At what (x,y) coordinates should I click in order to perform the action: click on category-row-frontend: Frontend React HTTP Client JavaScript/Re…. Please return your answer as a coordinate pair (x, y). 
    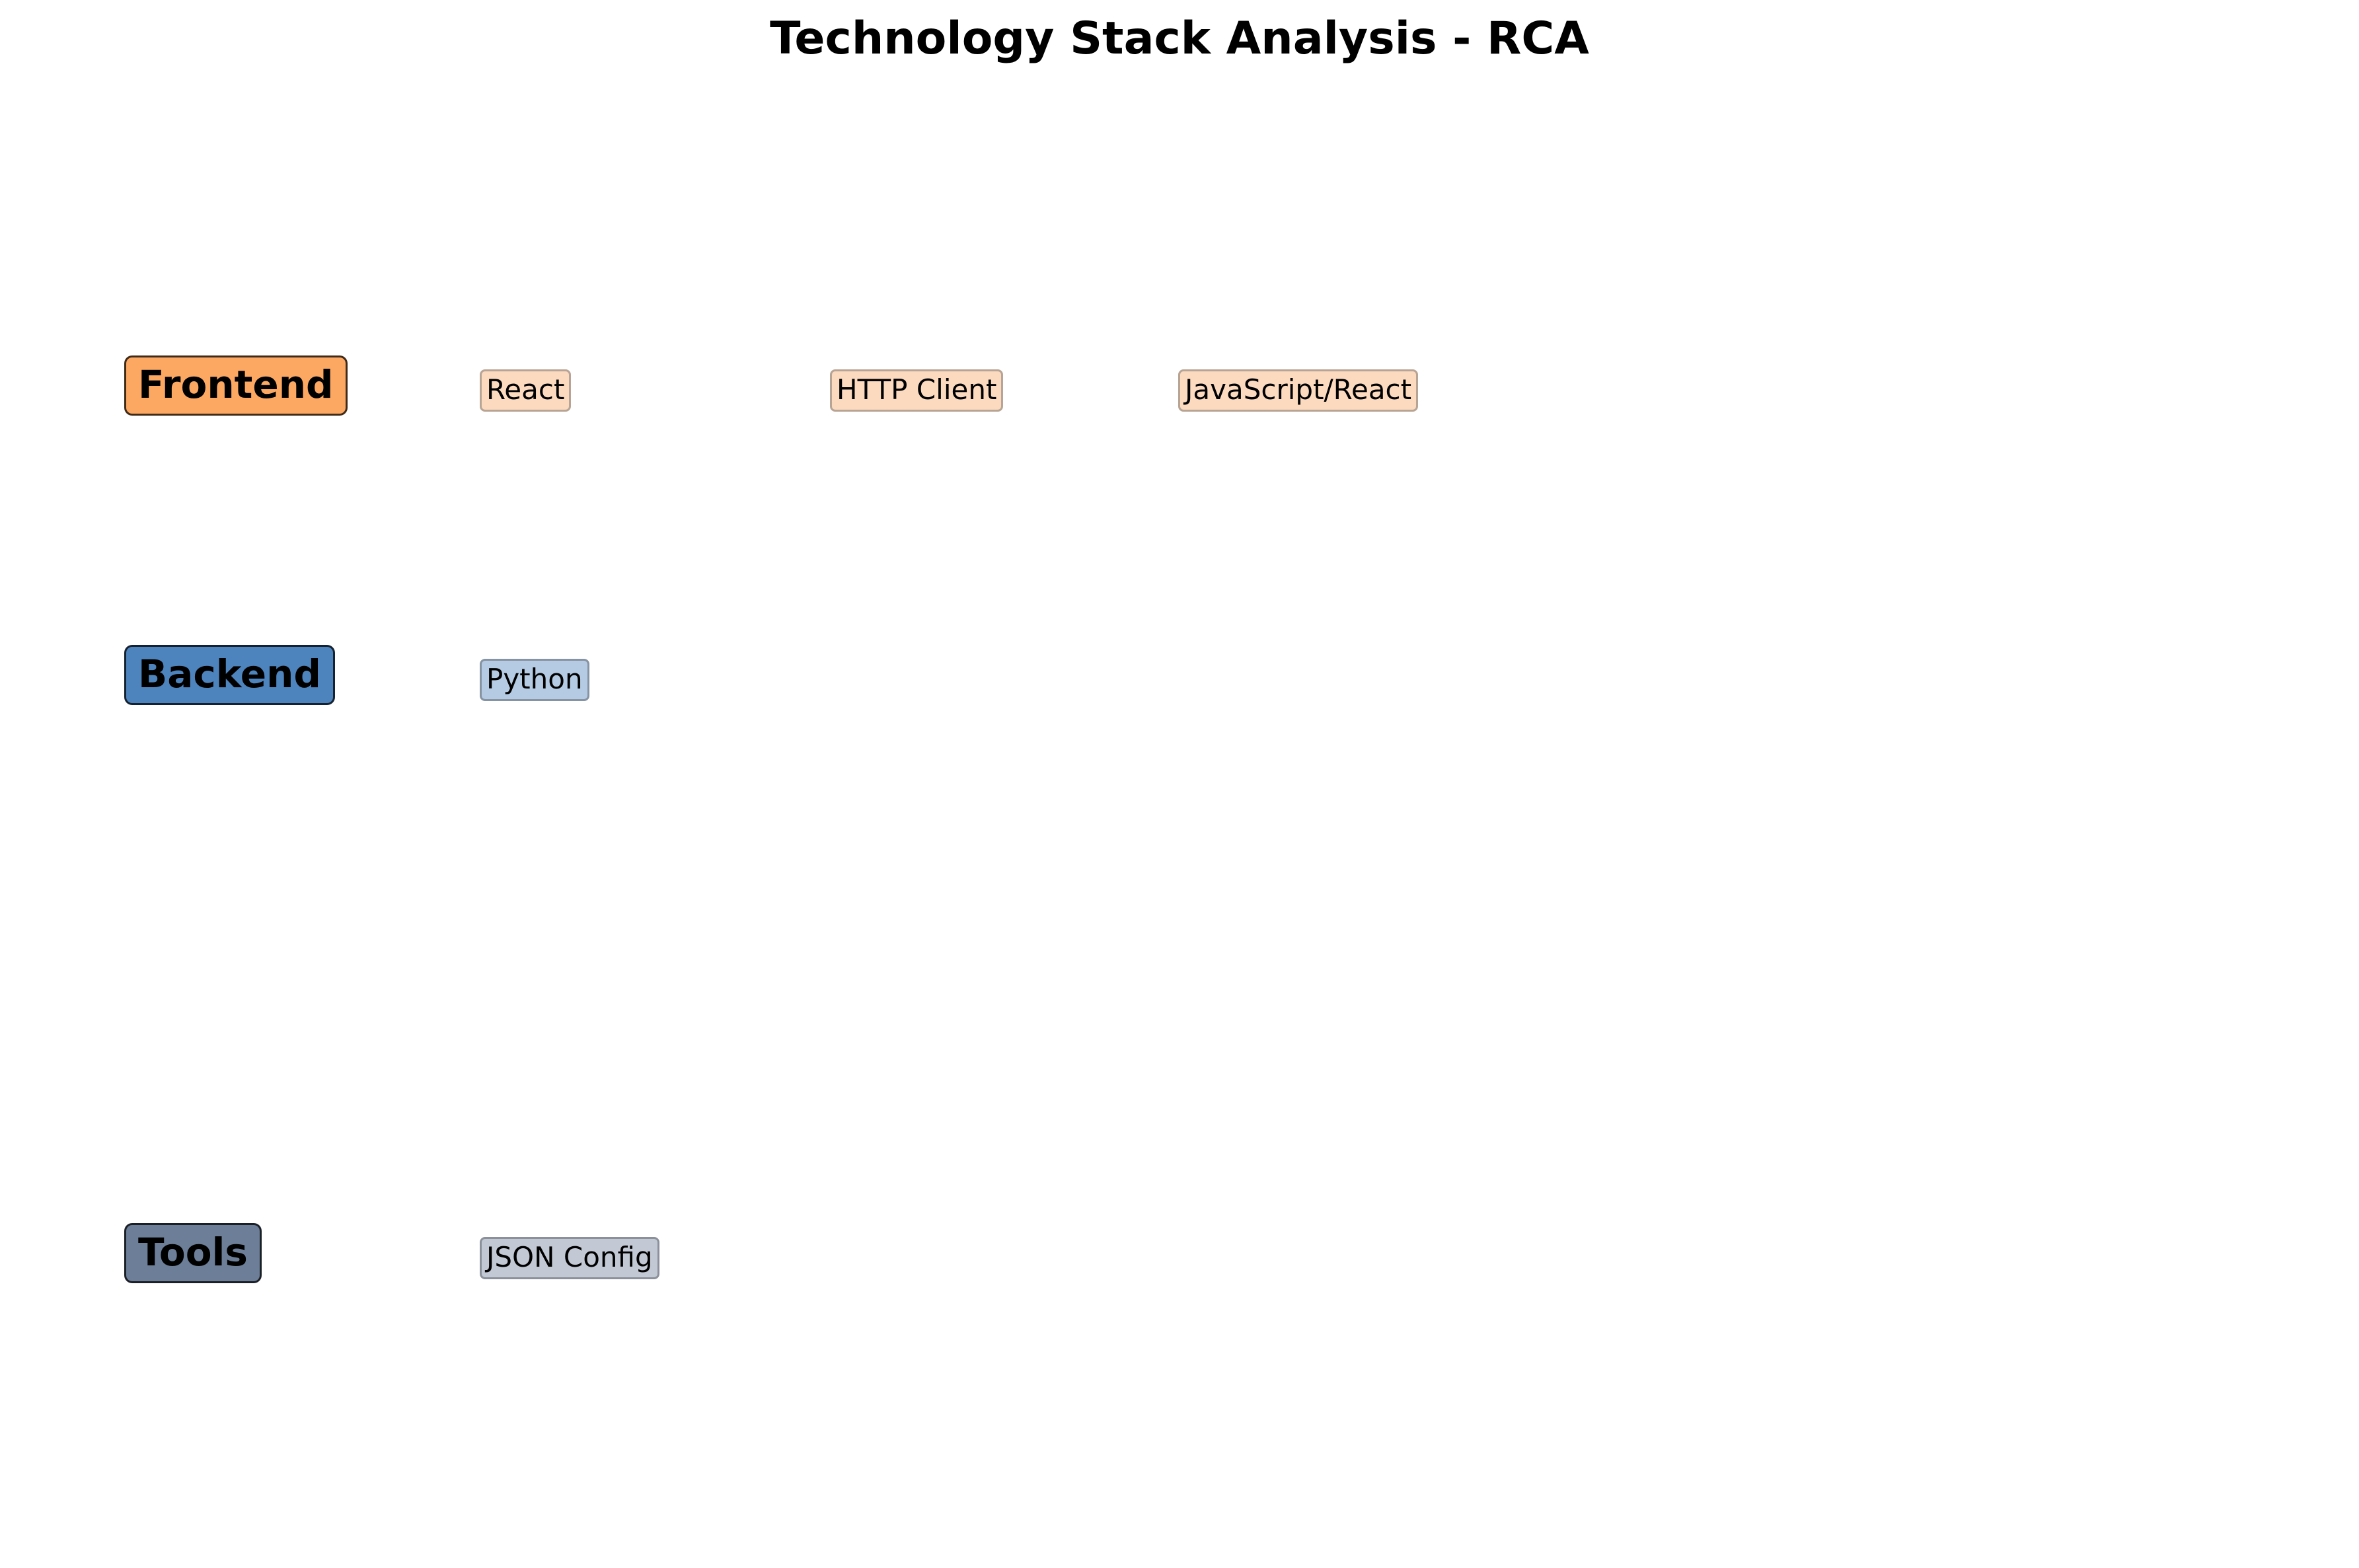
    Looking at the image, I should click on (1179, 388).